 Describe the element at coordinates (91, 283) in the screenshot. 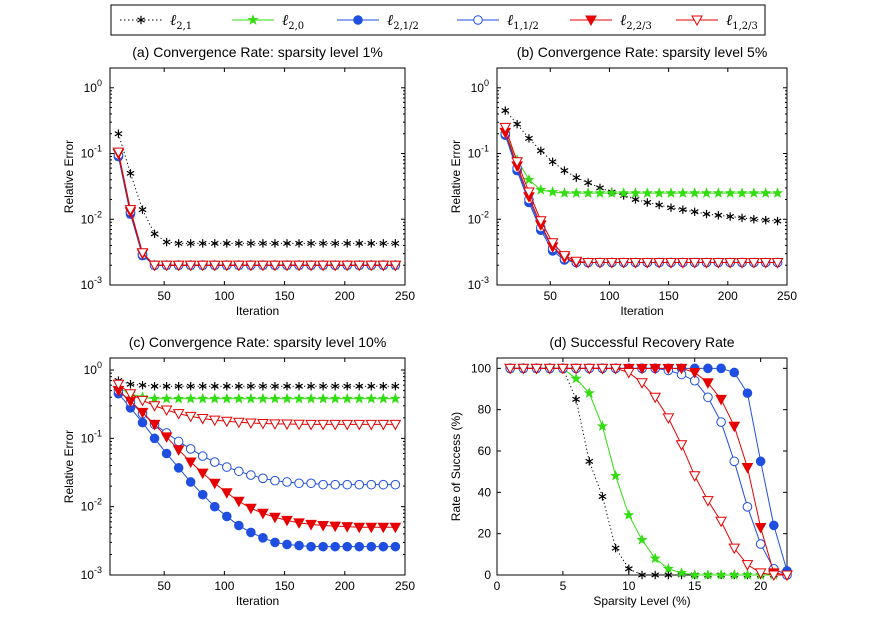

I see `y-tick-label: 10⁻³` at that location.